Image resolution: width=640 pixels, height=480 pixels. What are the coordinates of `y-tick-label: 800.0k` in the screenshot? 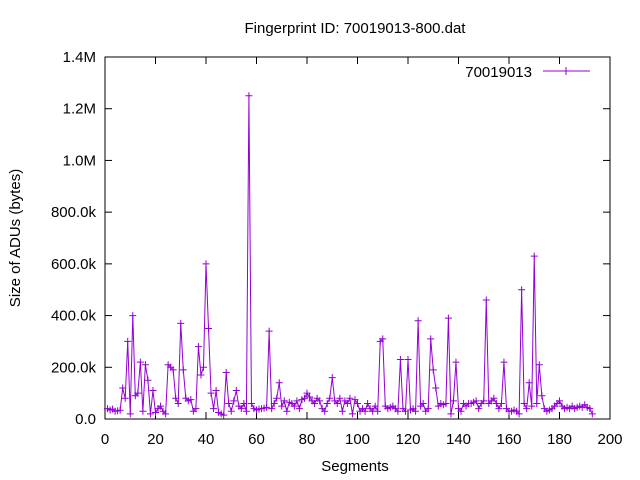 It's located at (74, 212).